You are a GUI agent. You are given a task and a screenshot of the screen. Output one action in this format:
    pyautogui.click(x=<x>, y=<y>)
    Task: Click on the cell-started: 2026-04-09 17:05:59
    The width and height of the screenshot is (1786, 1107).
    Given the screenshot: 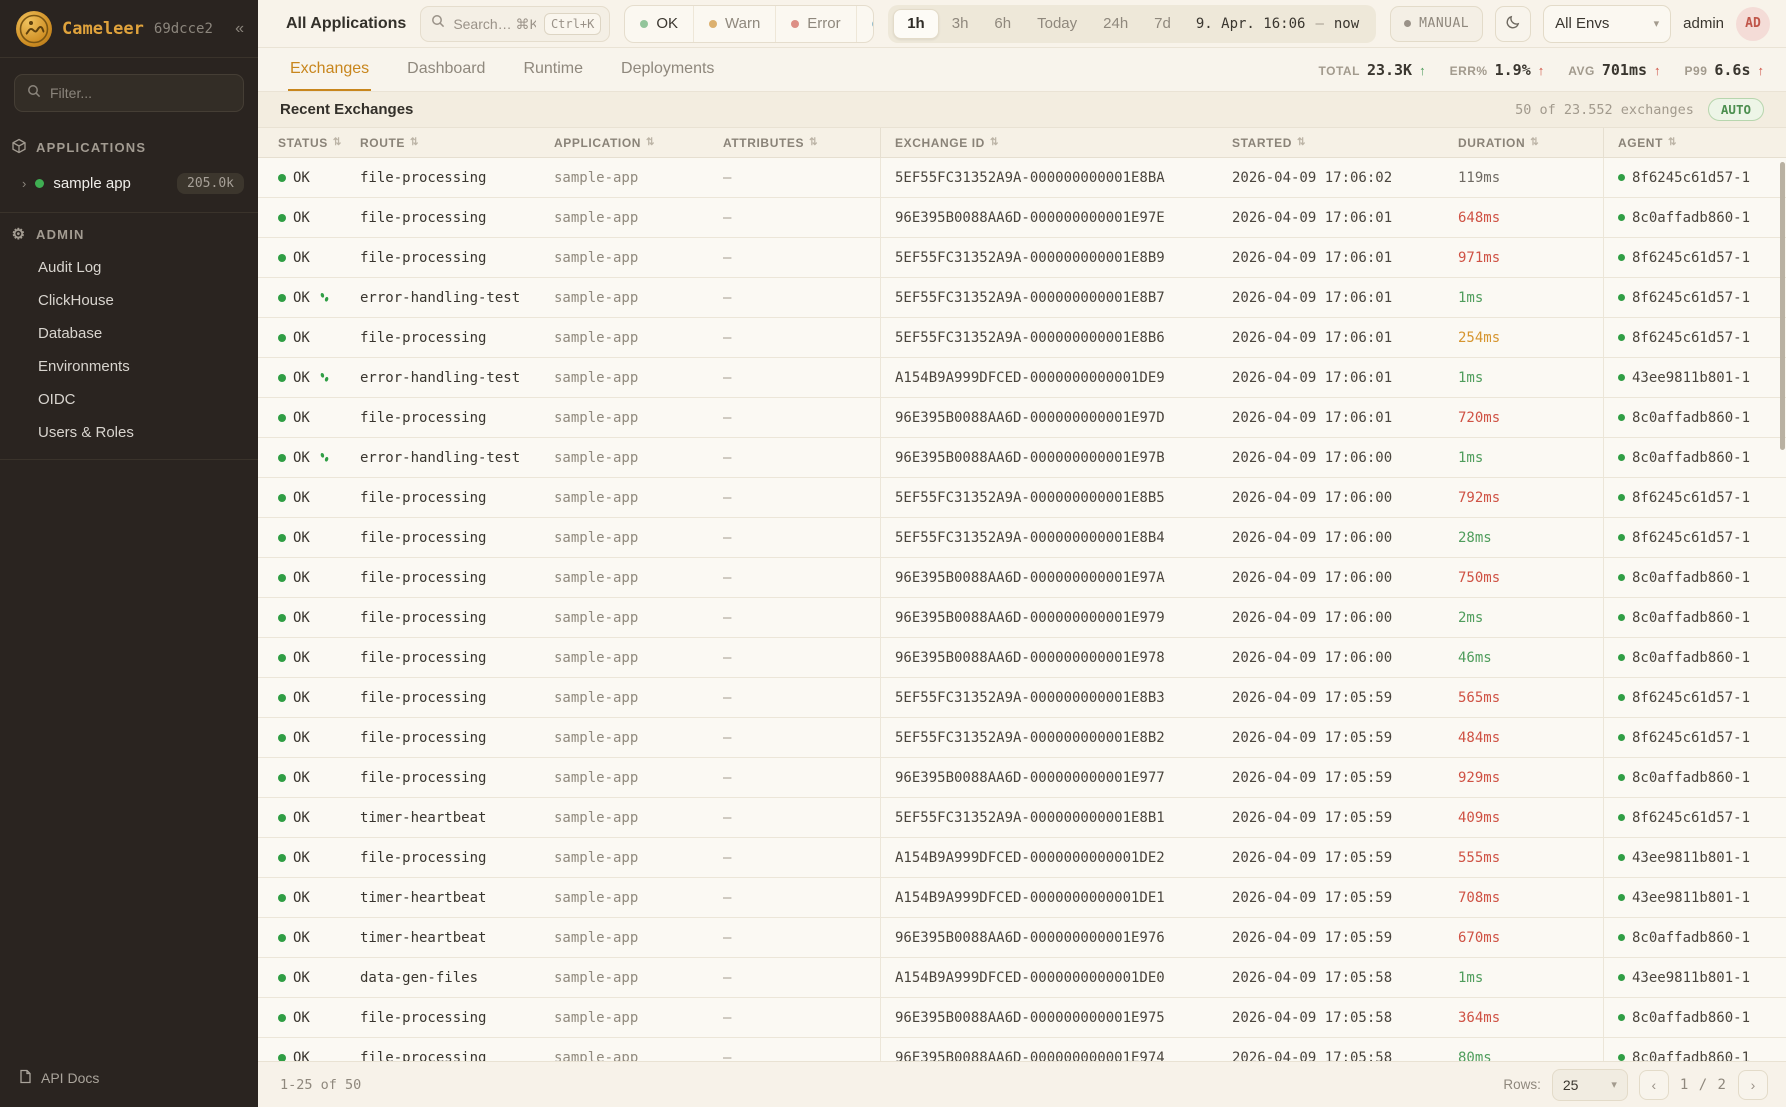 What is the action you would take?
    pyautogui.click(x=1312, y=937)
    